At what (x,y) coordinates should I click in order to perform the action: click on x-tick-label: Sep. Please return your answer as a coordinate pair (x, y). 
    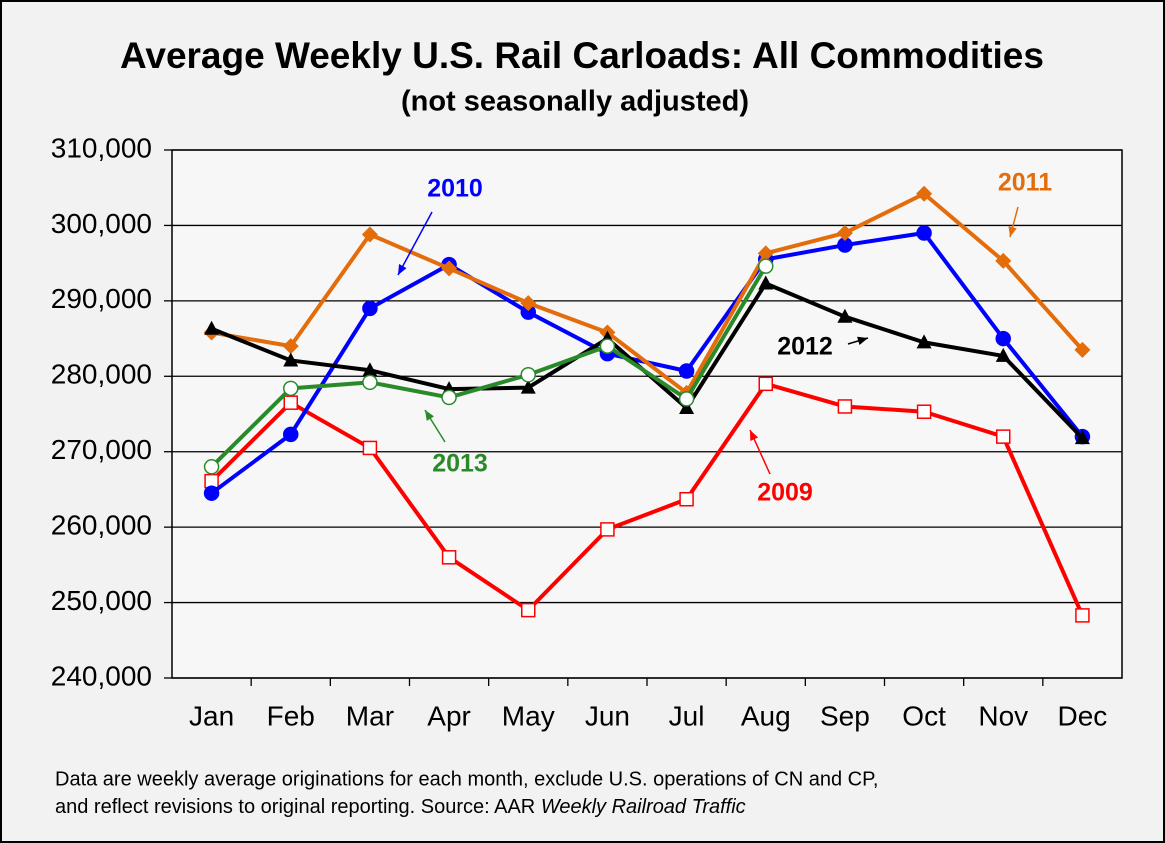
    Looking at the image, I should click on (845, 715).